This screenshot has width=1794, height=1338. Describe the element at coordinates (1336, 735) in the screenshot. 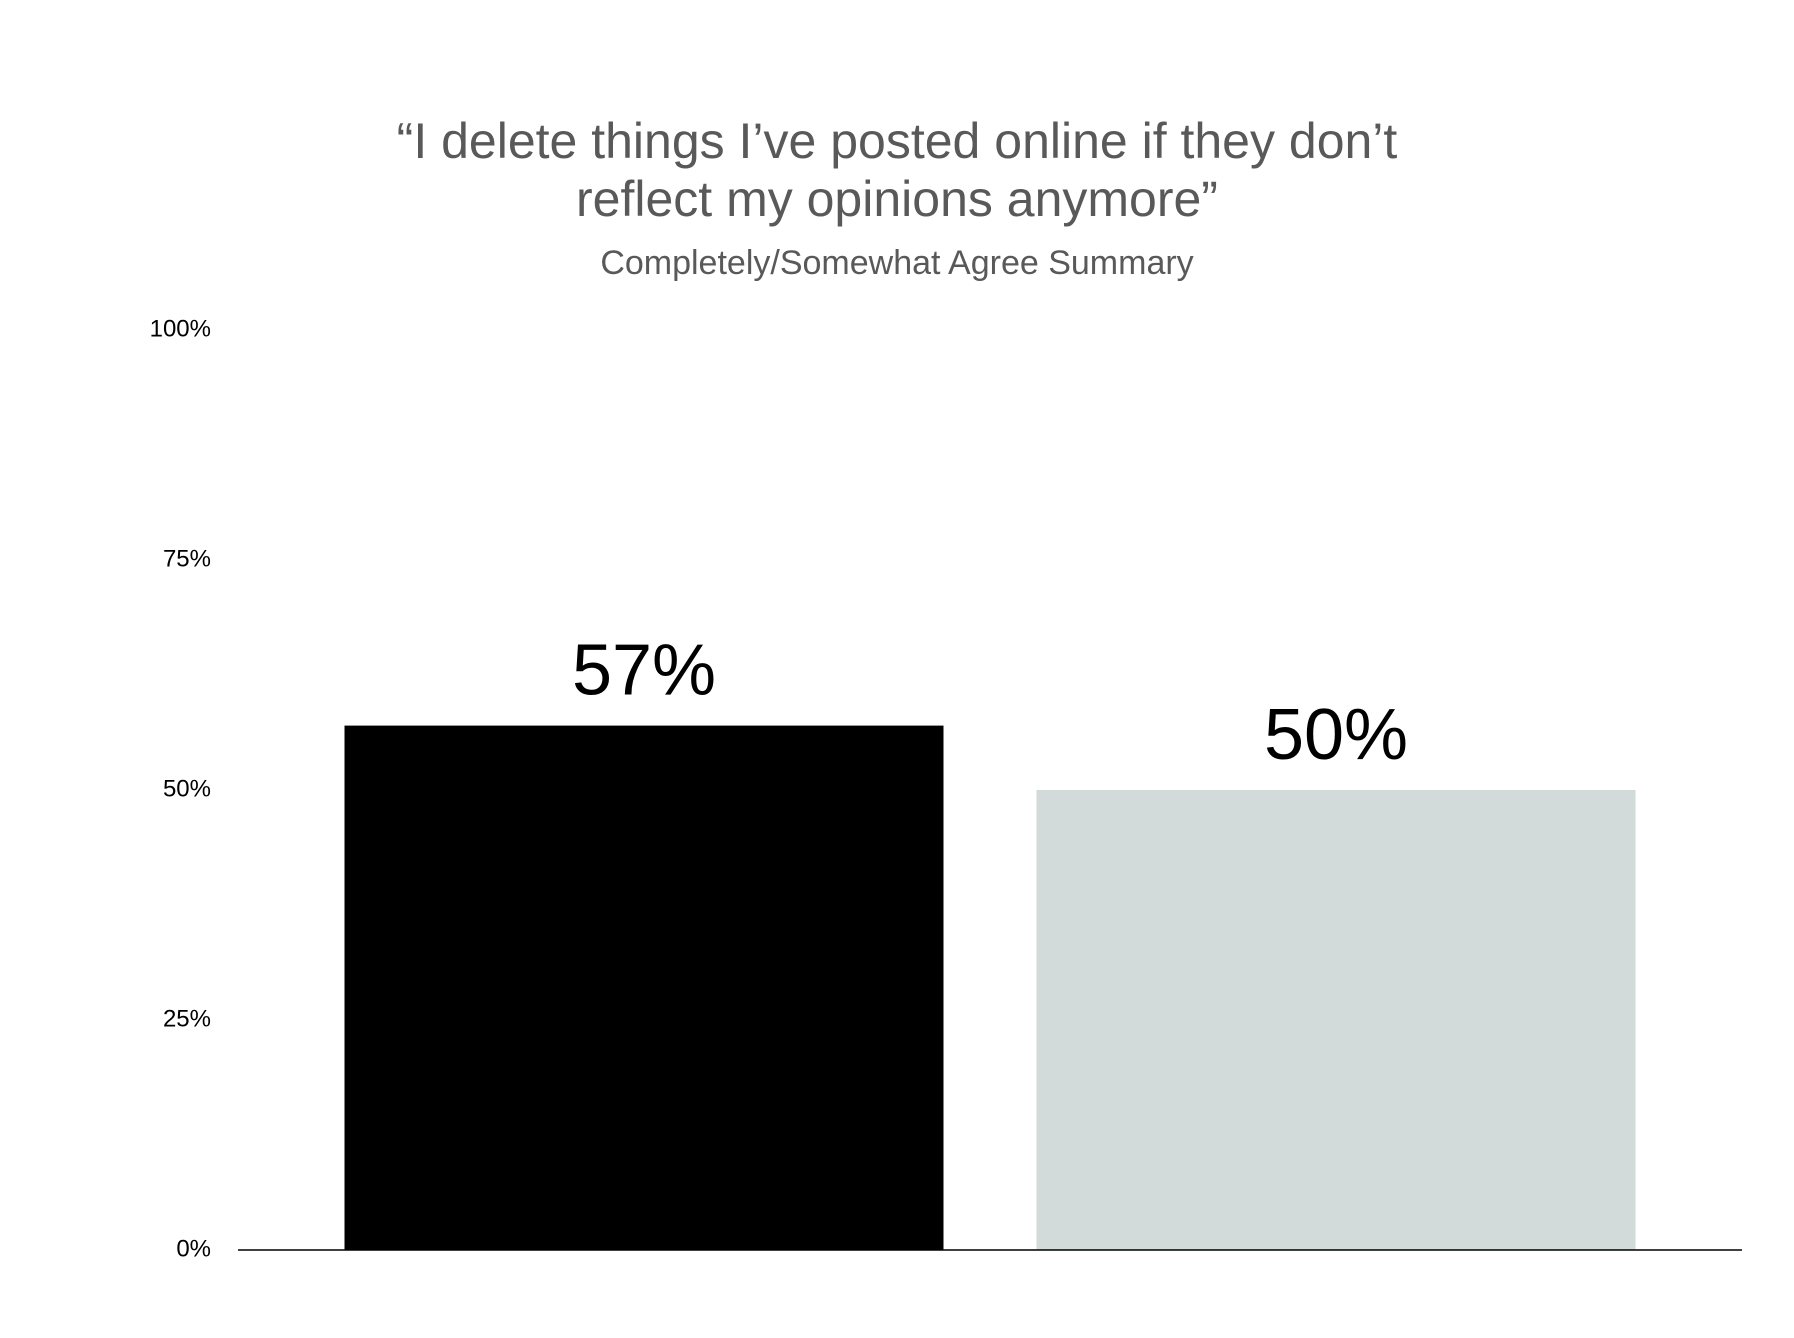

I see `value-label: 50%` at that location.